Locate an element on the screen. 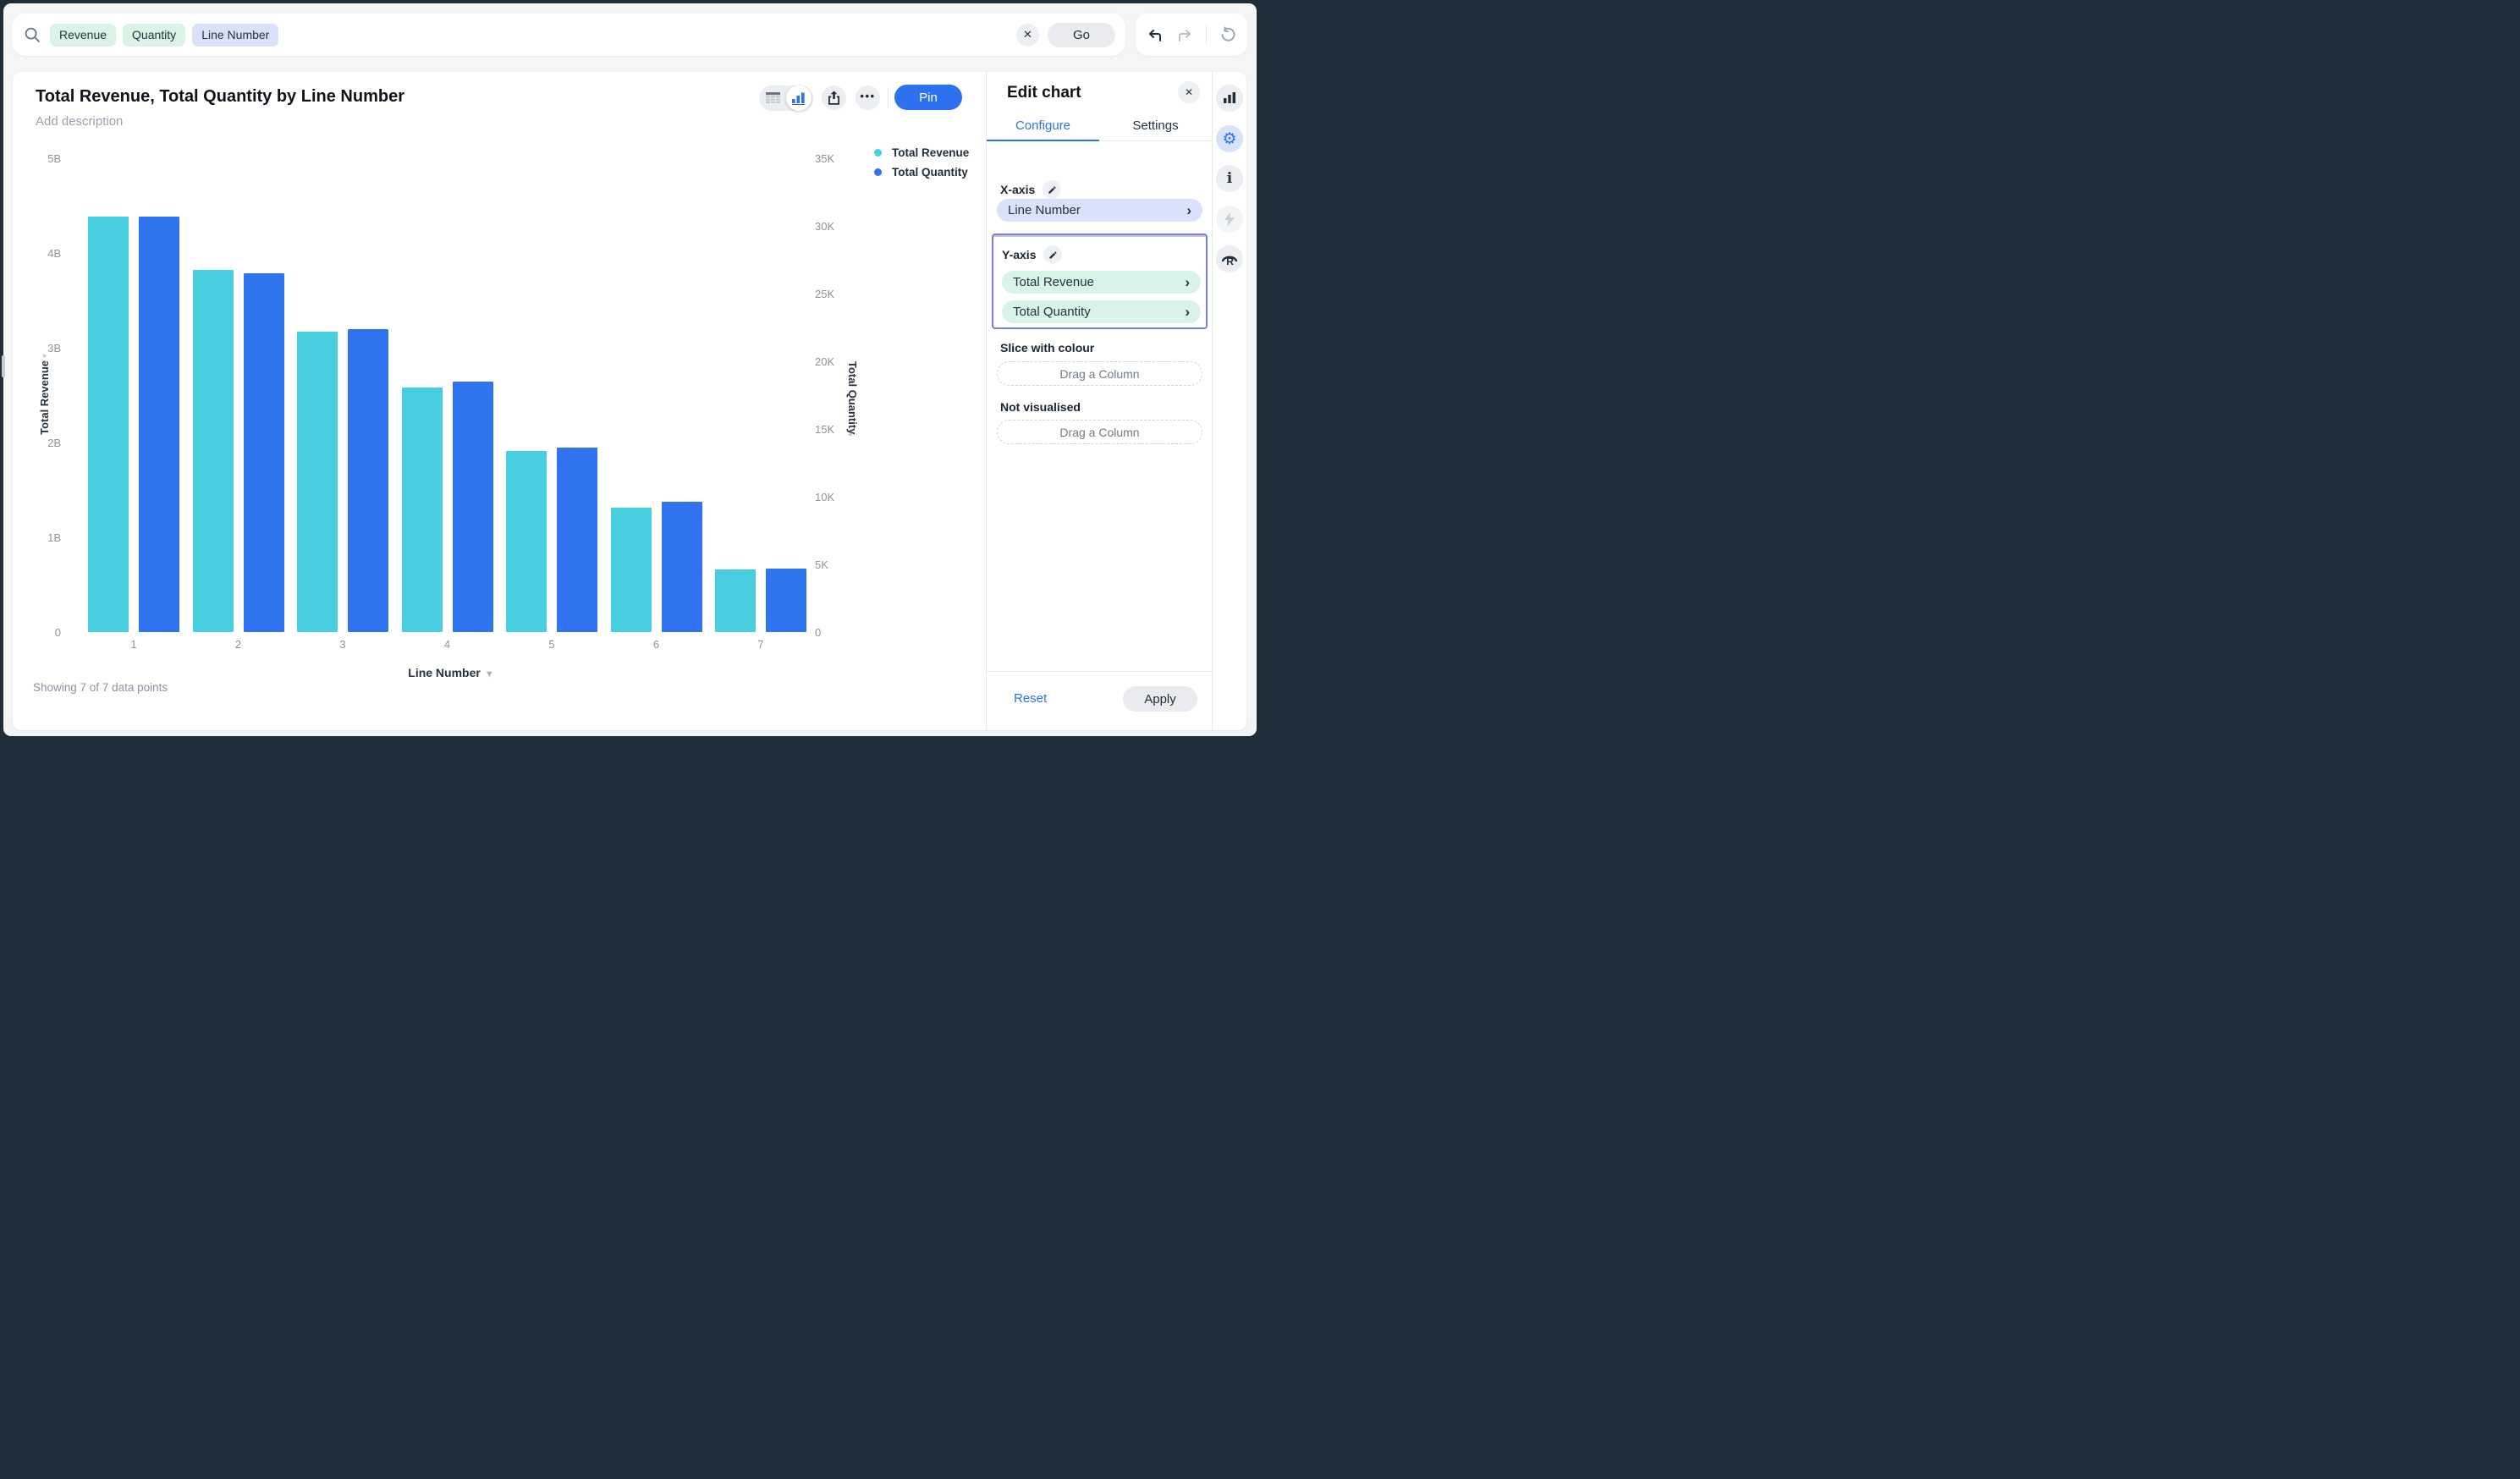 The image size is (2520, 1479). x-axis-tick: 5 is located at coordinates (551, 644).